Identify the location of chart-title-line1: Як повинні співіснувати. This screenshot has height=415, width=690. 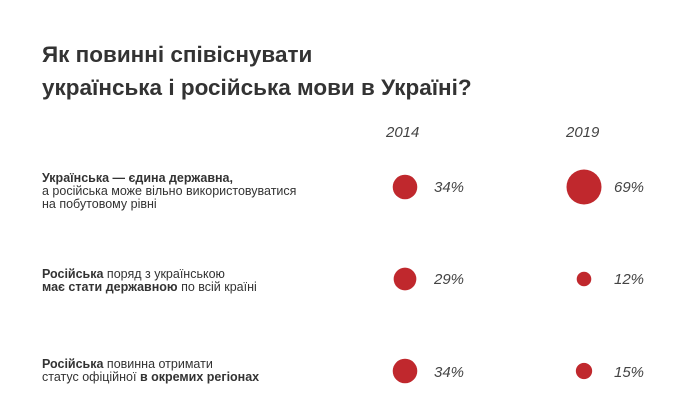
(177, 54).